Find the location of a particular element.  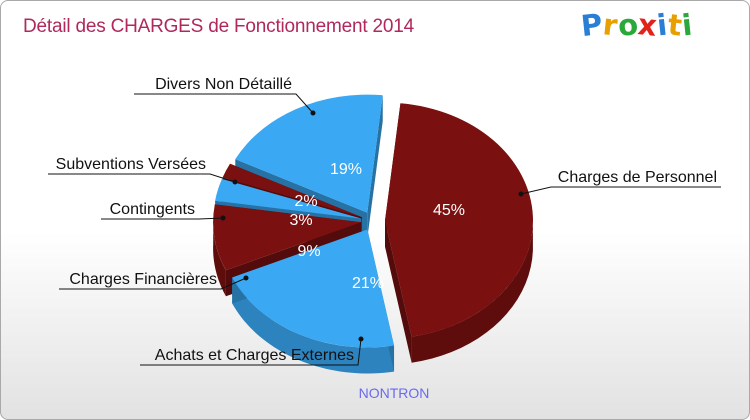

slice-percent: 3% is located at coordinates (300, 220).